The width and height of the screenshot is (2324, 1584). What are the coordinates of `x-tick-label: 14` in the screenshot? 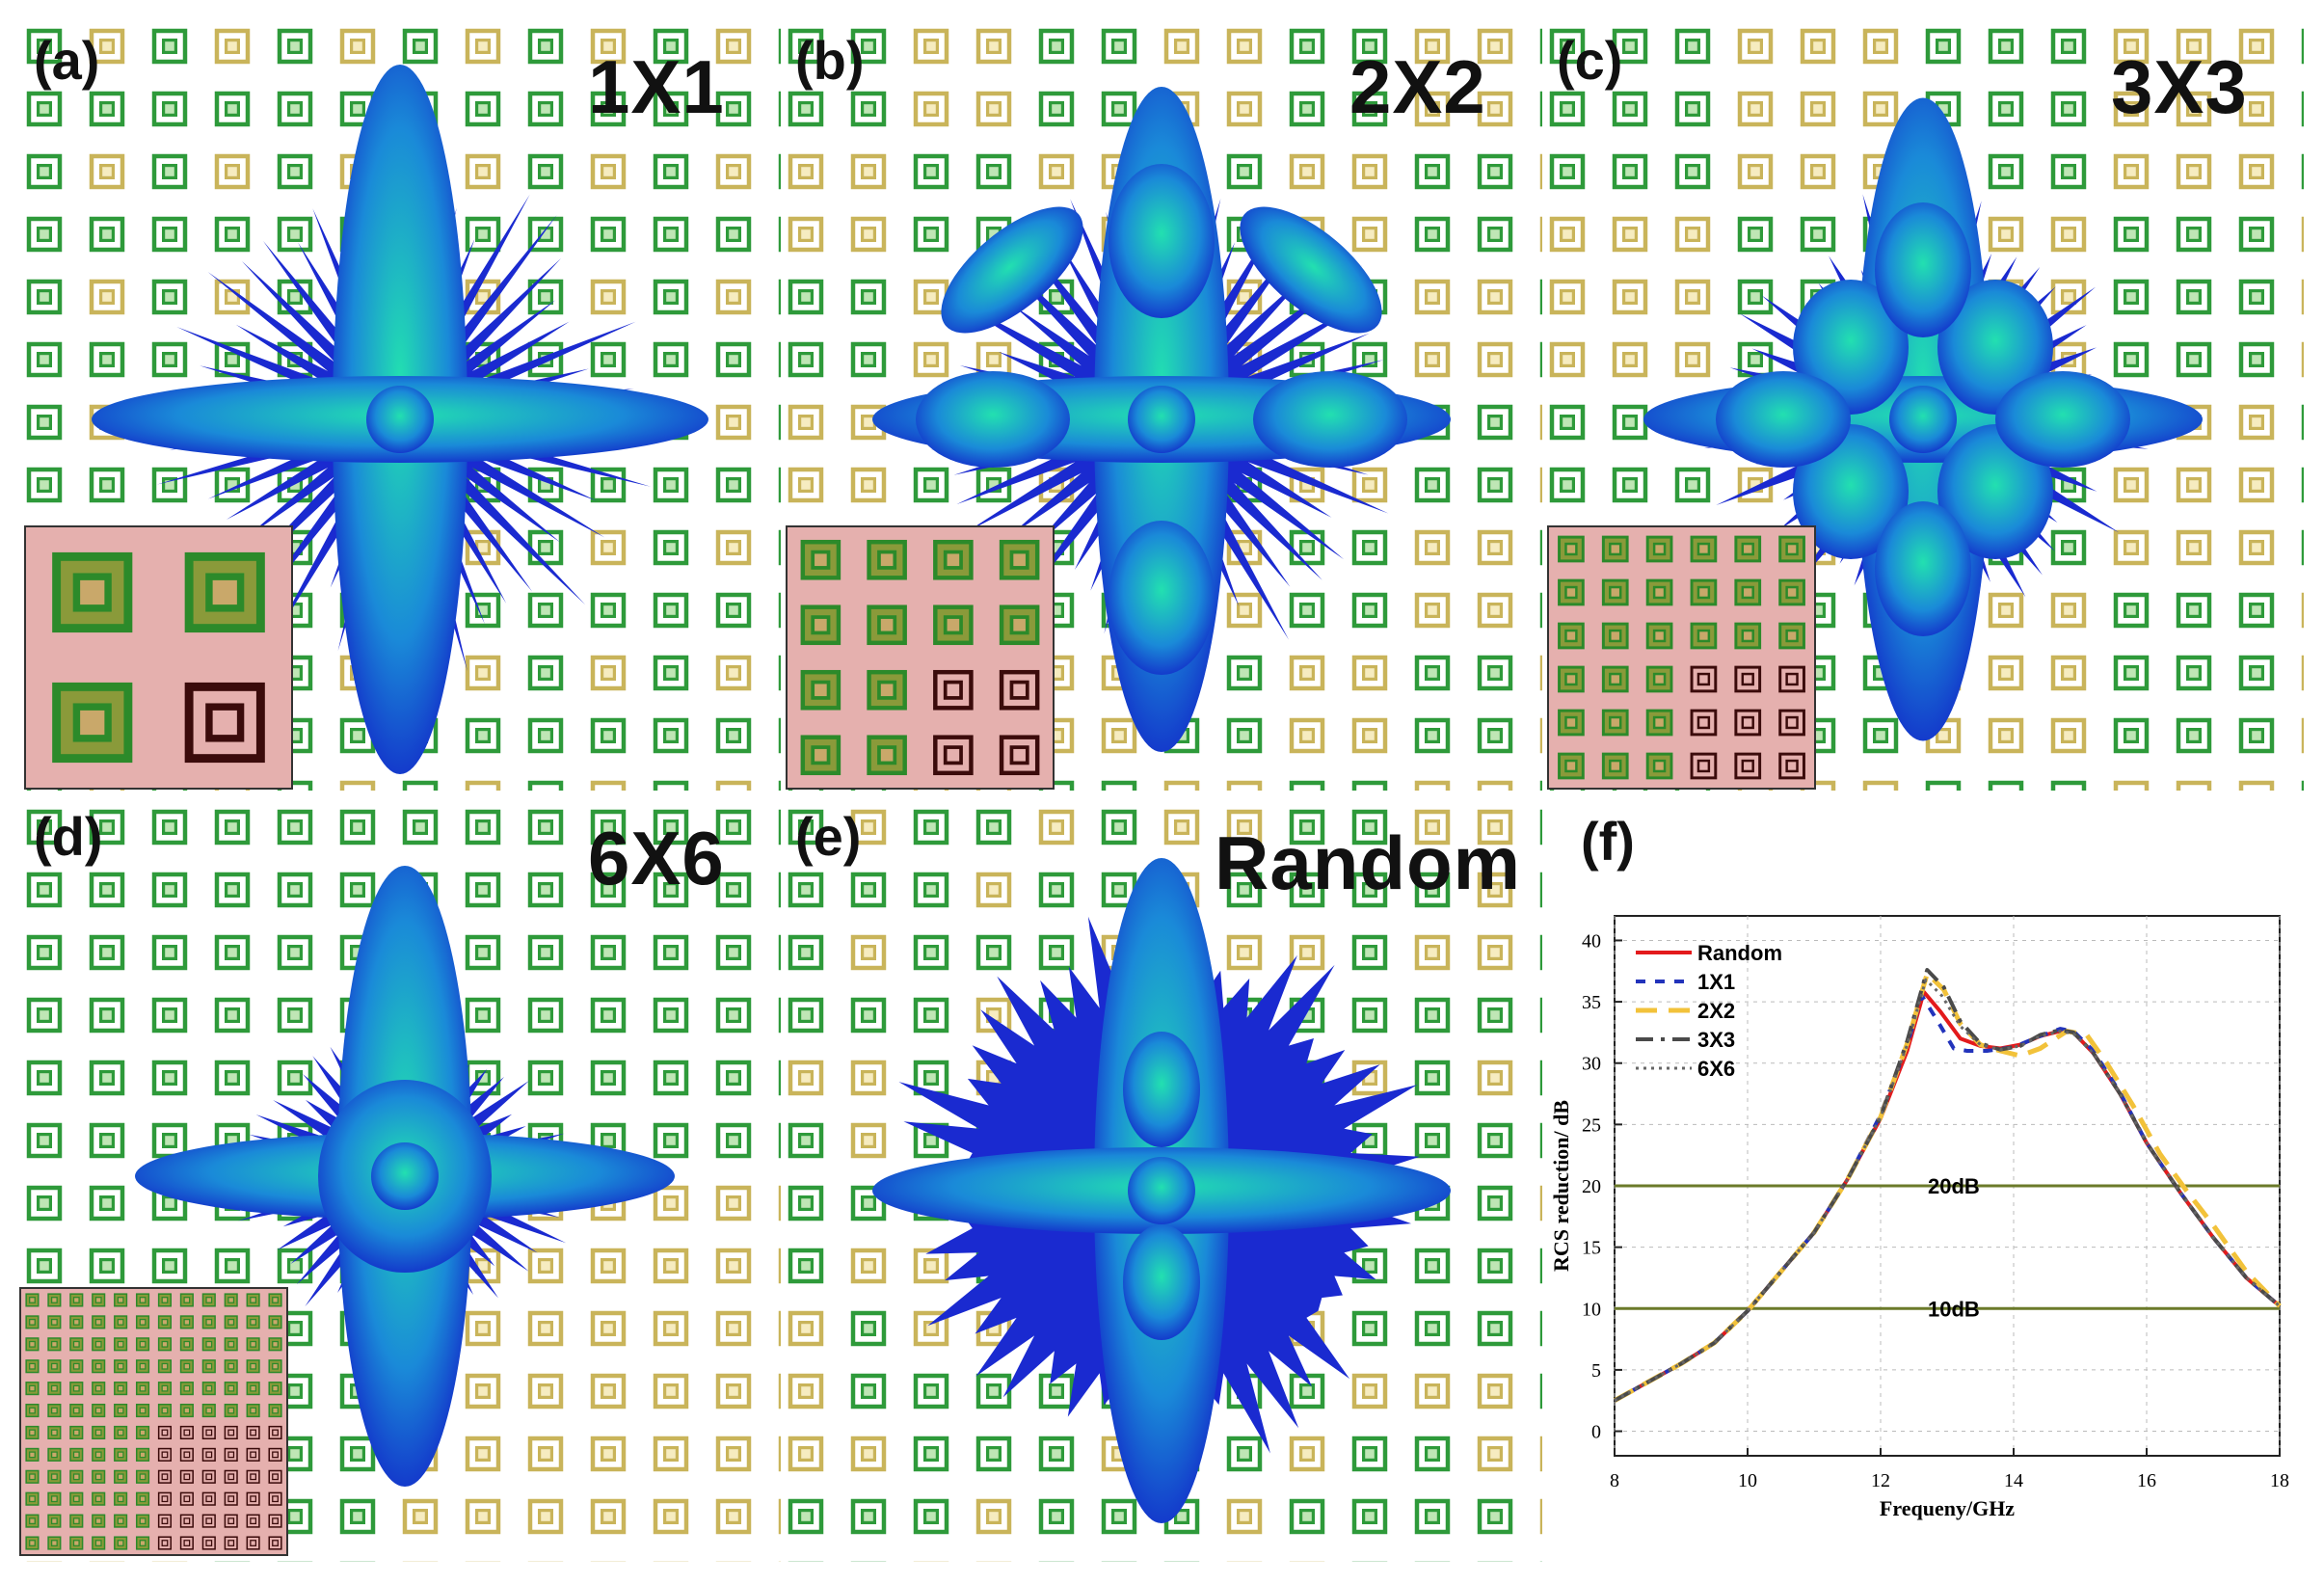 It's located at (2013, 1480).